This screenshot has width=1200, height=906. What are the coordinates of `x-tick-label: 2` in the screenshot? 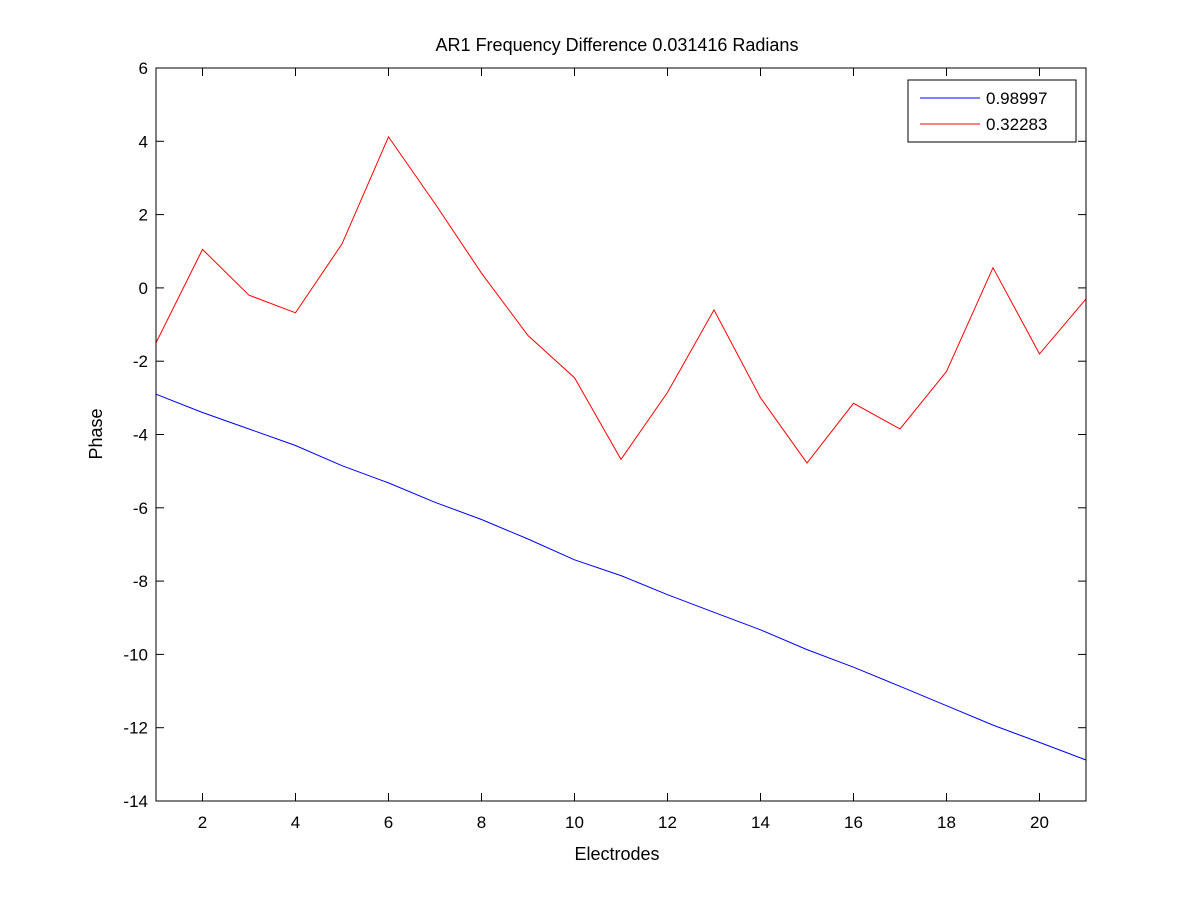 It's located at (202, 822).